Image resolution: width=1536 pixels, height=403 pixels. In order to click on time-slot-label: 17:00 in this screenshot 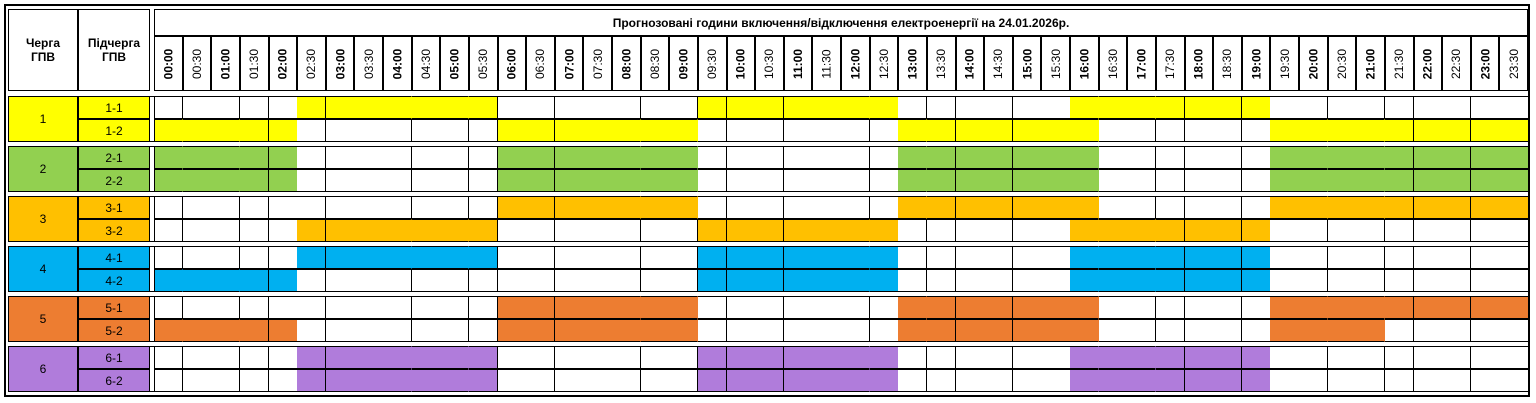, I will do `click(1141, 63)`.